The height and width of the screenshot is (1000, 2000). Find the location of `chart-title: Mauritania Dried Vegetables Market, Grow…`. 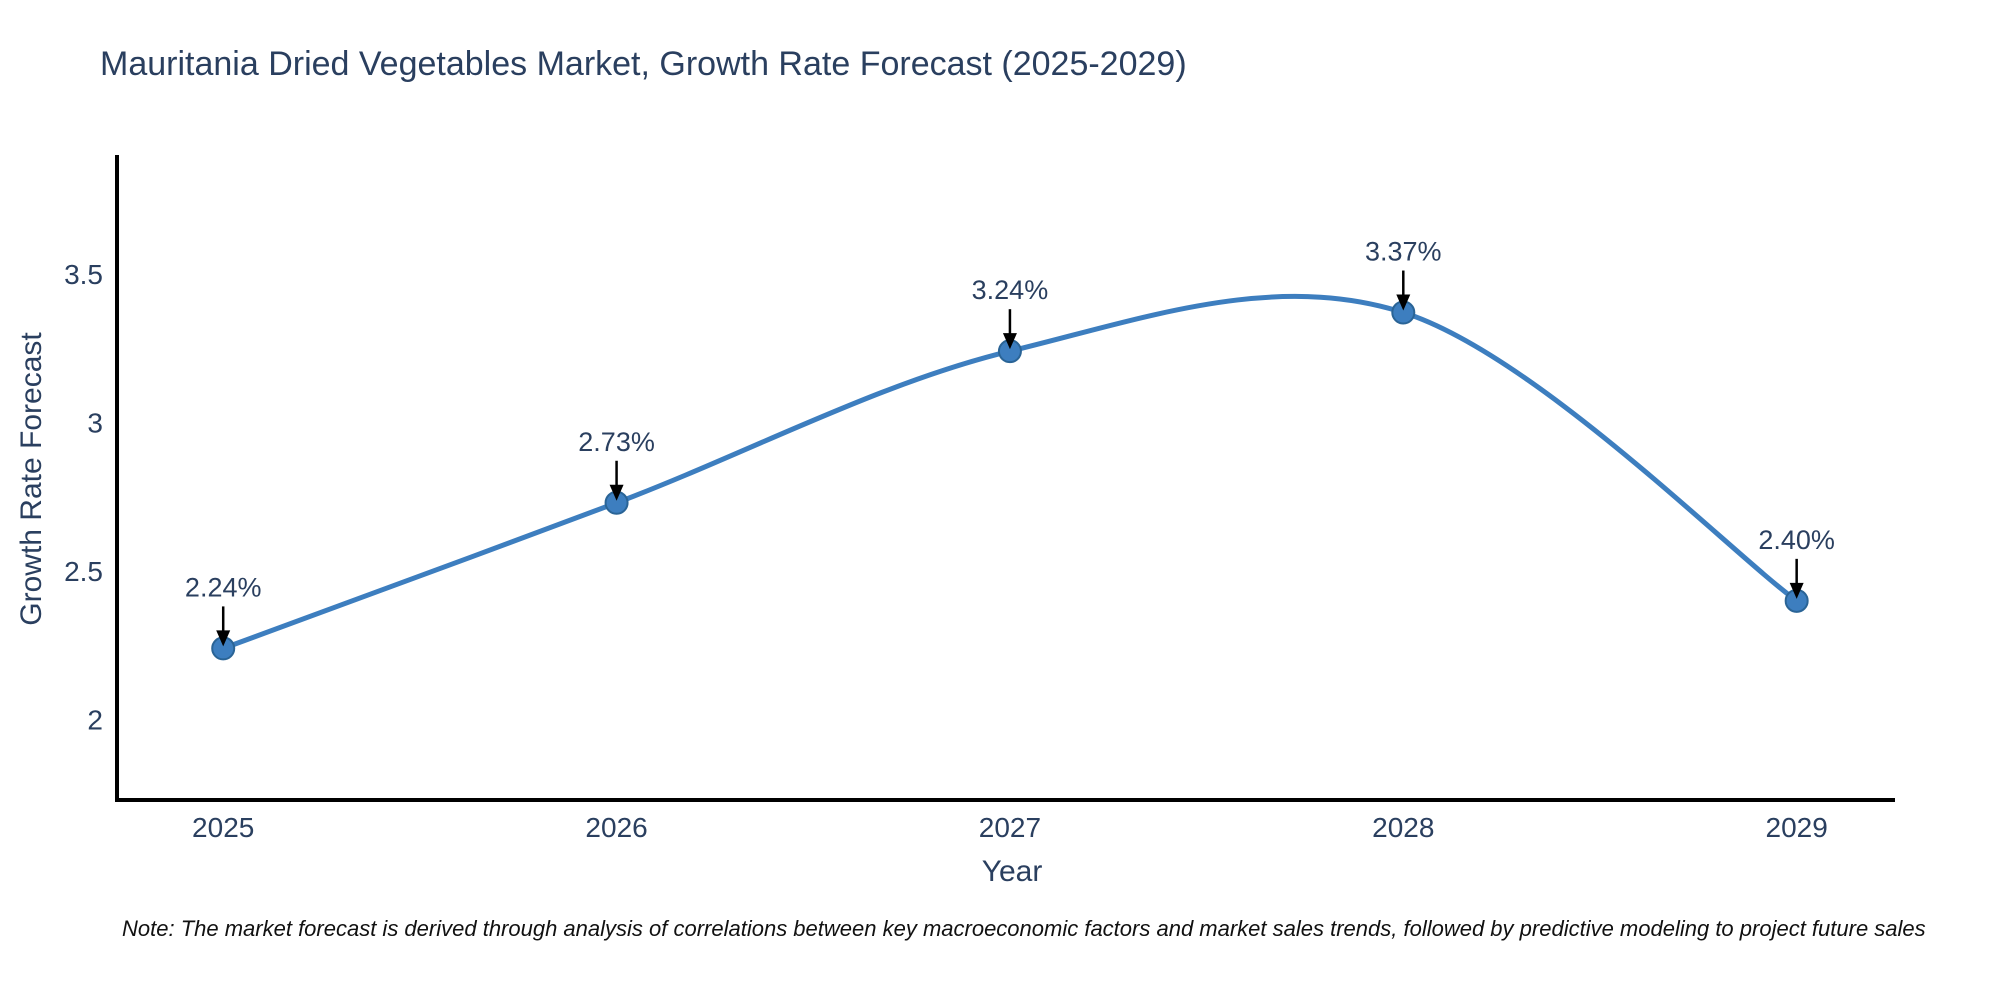

chart-title: Mauritania Dried Vegetables Market, Grow… is located at coordinates (643, 64).